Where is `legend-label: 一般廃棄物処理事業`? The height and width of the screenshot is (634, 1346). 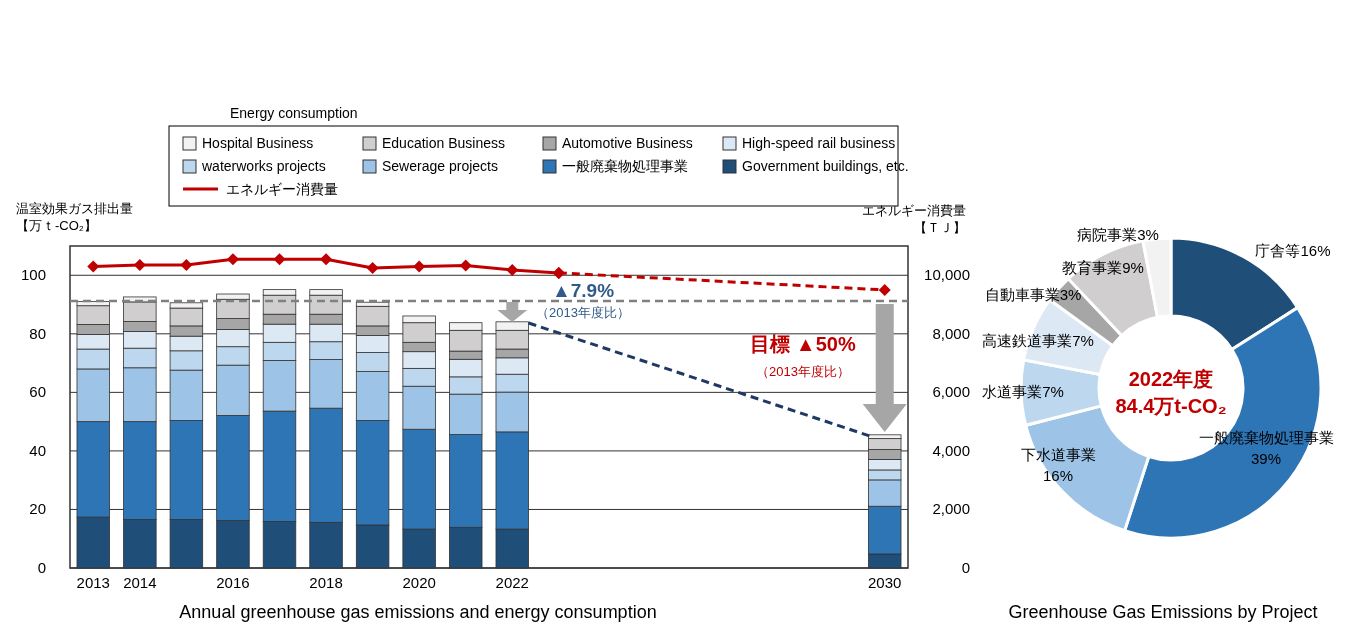 legend-label: 一般廃棄物処理事業 is located at coordinates (625, 166).